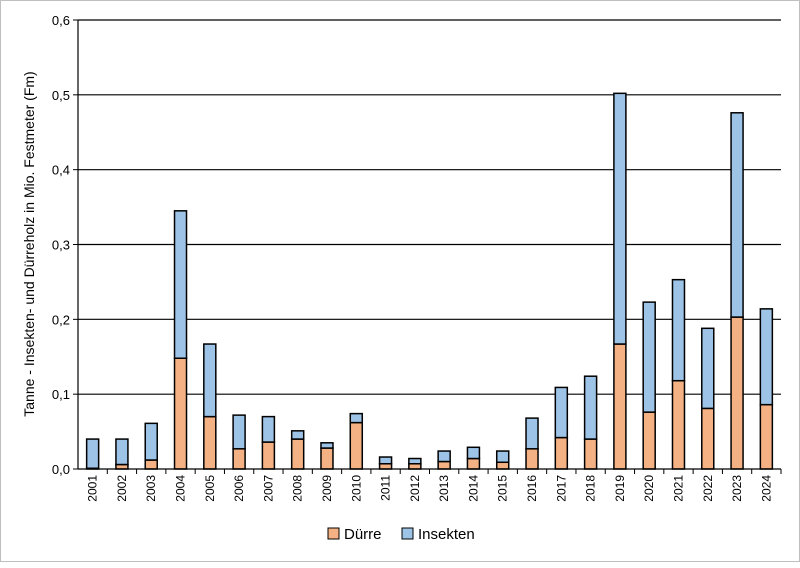  I want to click on bar-insekten-2018, so click(590, 407).